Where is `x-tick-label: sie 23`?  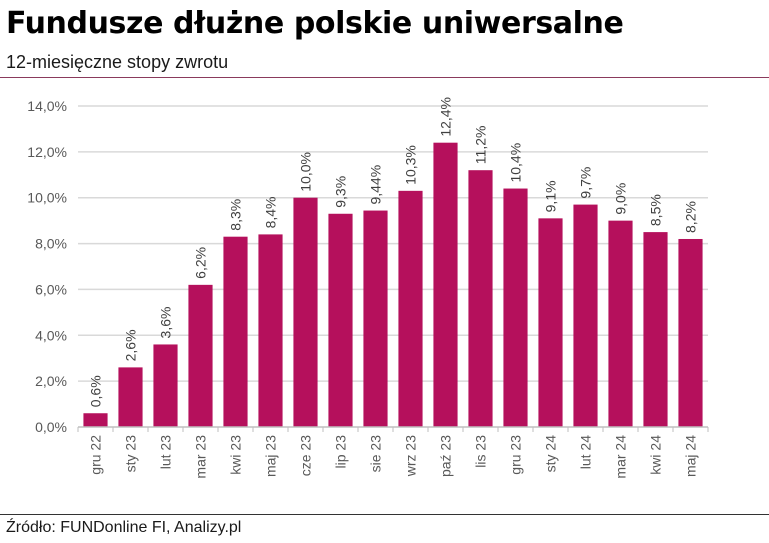
x-tick-label: sie 23 is located at coordinates (376, 454).